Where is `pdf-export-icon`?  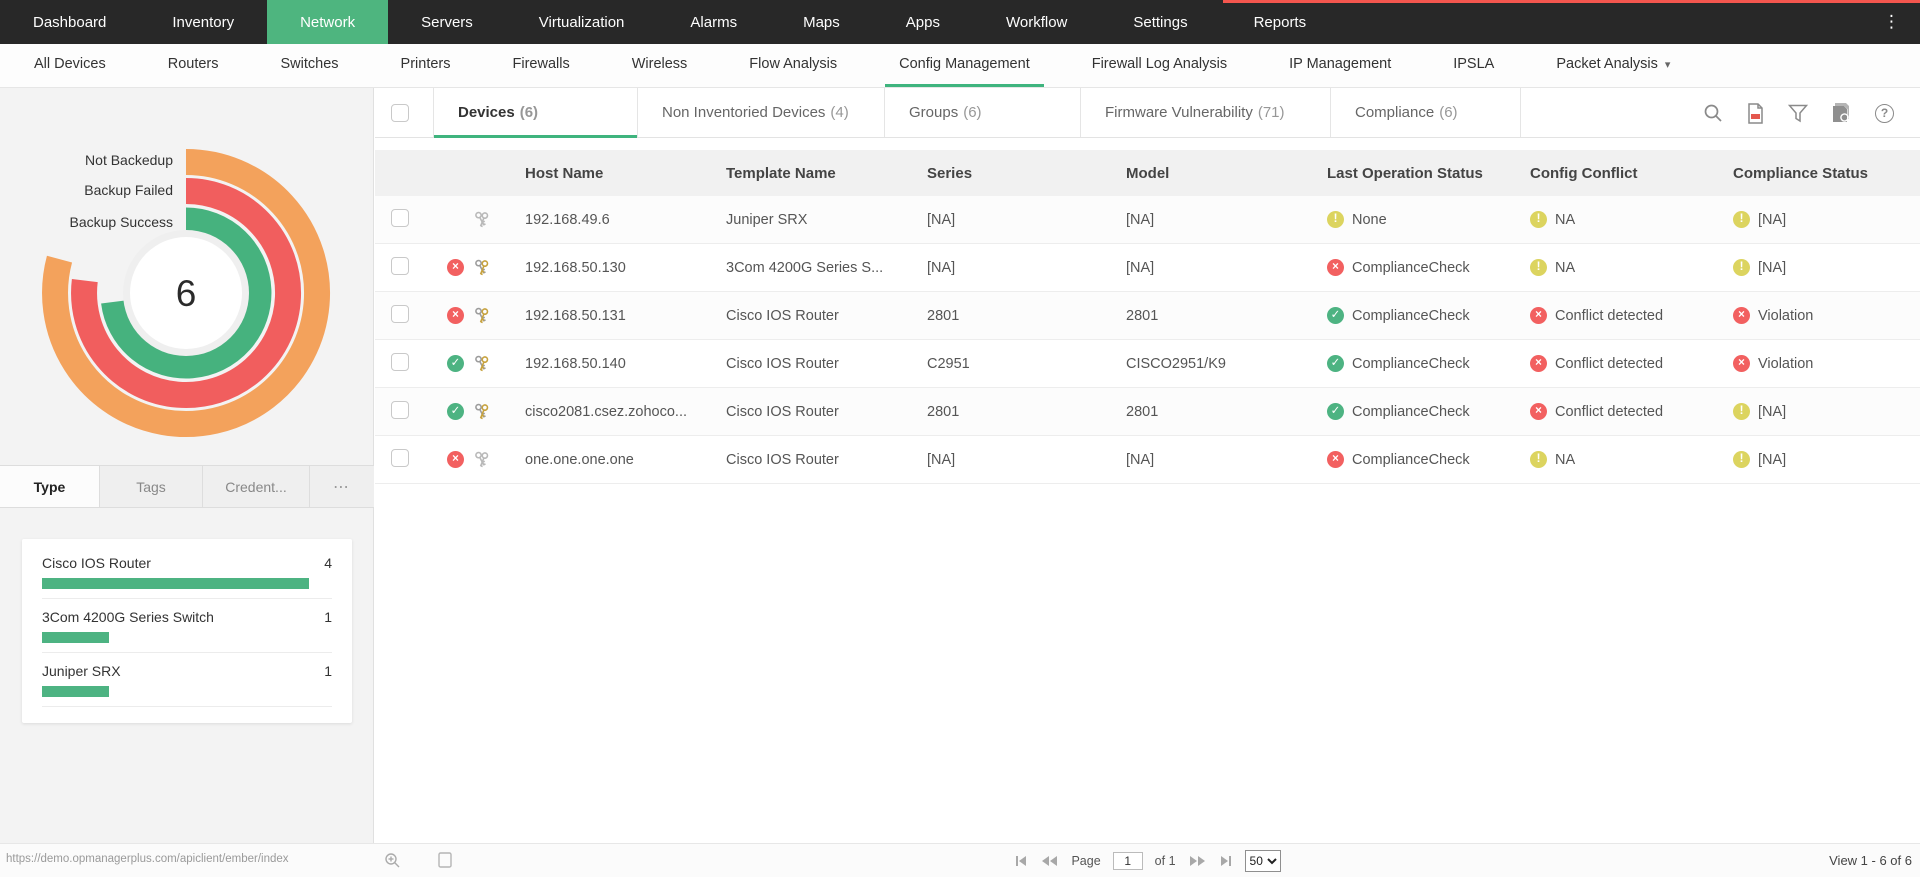
pdf-export-icon is located at coordinates (1755, 113).